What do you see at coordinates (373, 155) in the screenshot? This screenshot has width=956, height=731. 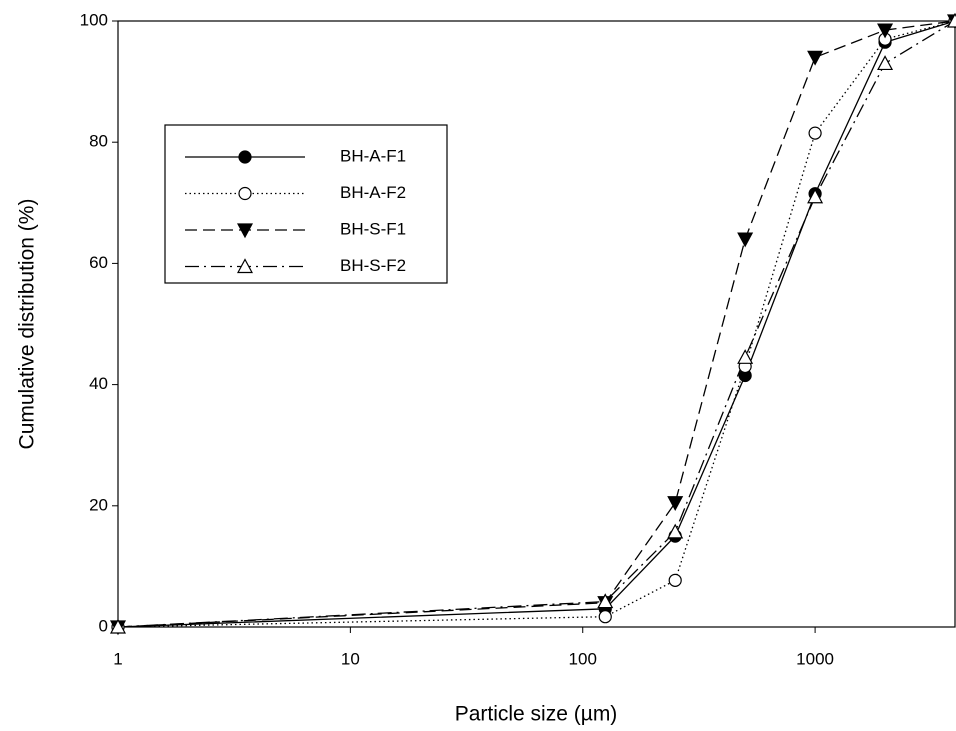 I see `legend-label: BH-A-F1` at bounding box center [373, 155].